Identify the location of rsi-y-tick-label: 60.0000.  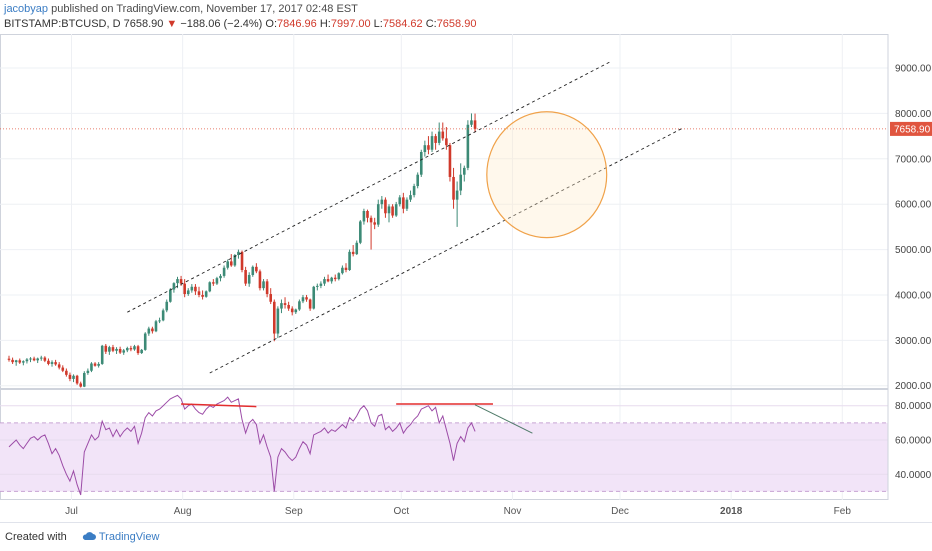
(913, 441).